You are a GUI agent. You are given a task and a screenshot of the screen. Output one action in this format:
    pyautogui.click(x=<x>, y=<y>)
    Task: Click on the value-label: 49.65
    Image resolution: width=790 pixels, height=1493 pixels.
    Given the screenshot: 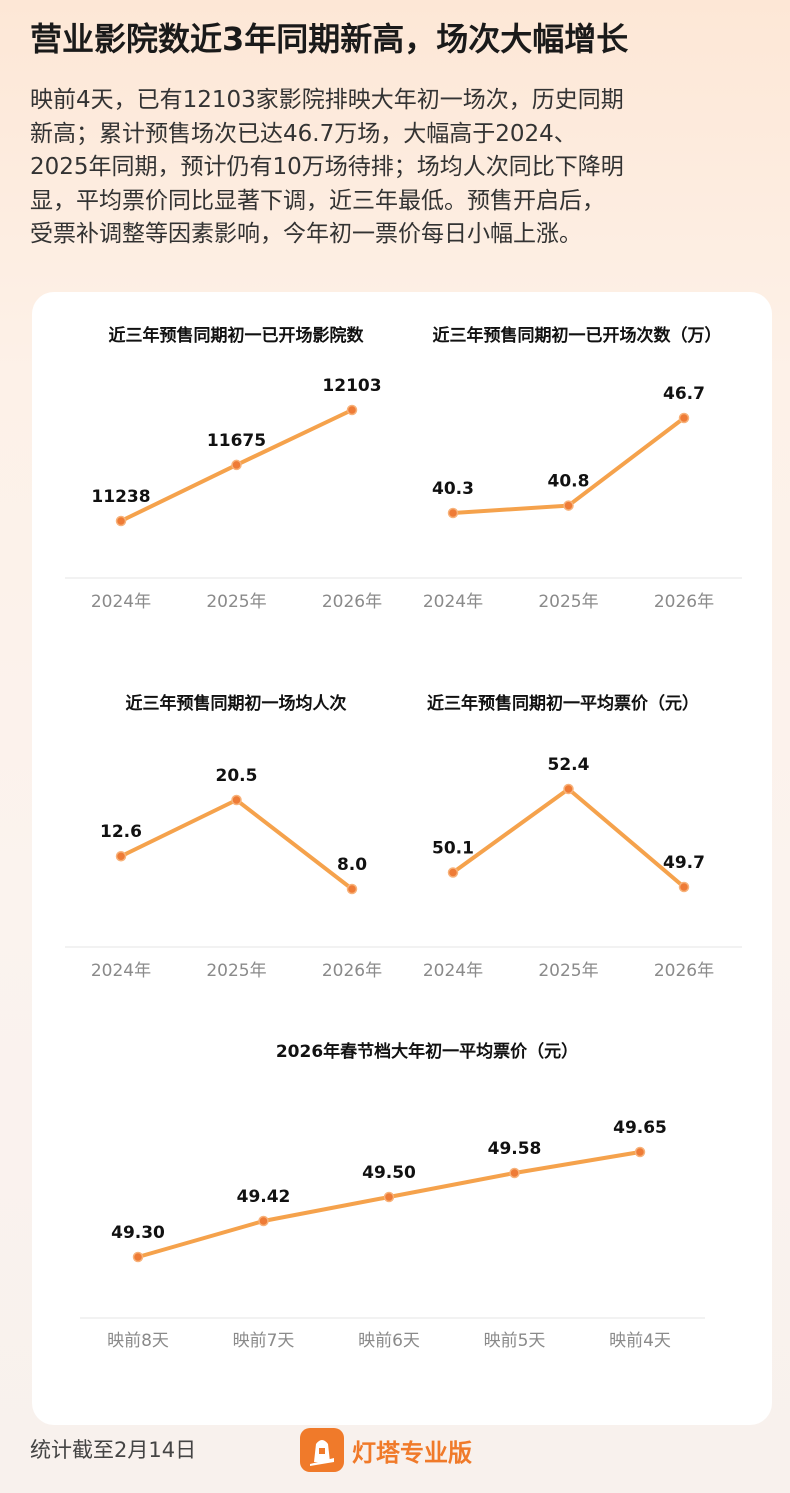 What is the action you would take?
    pyautogui.click(x=640, y=1128)
    